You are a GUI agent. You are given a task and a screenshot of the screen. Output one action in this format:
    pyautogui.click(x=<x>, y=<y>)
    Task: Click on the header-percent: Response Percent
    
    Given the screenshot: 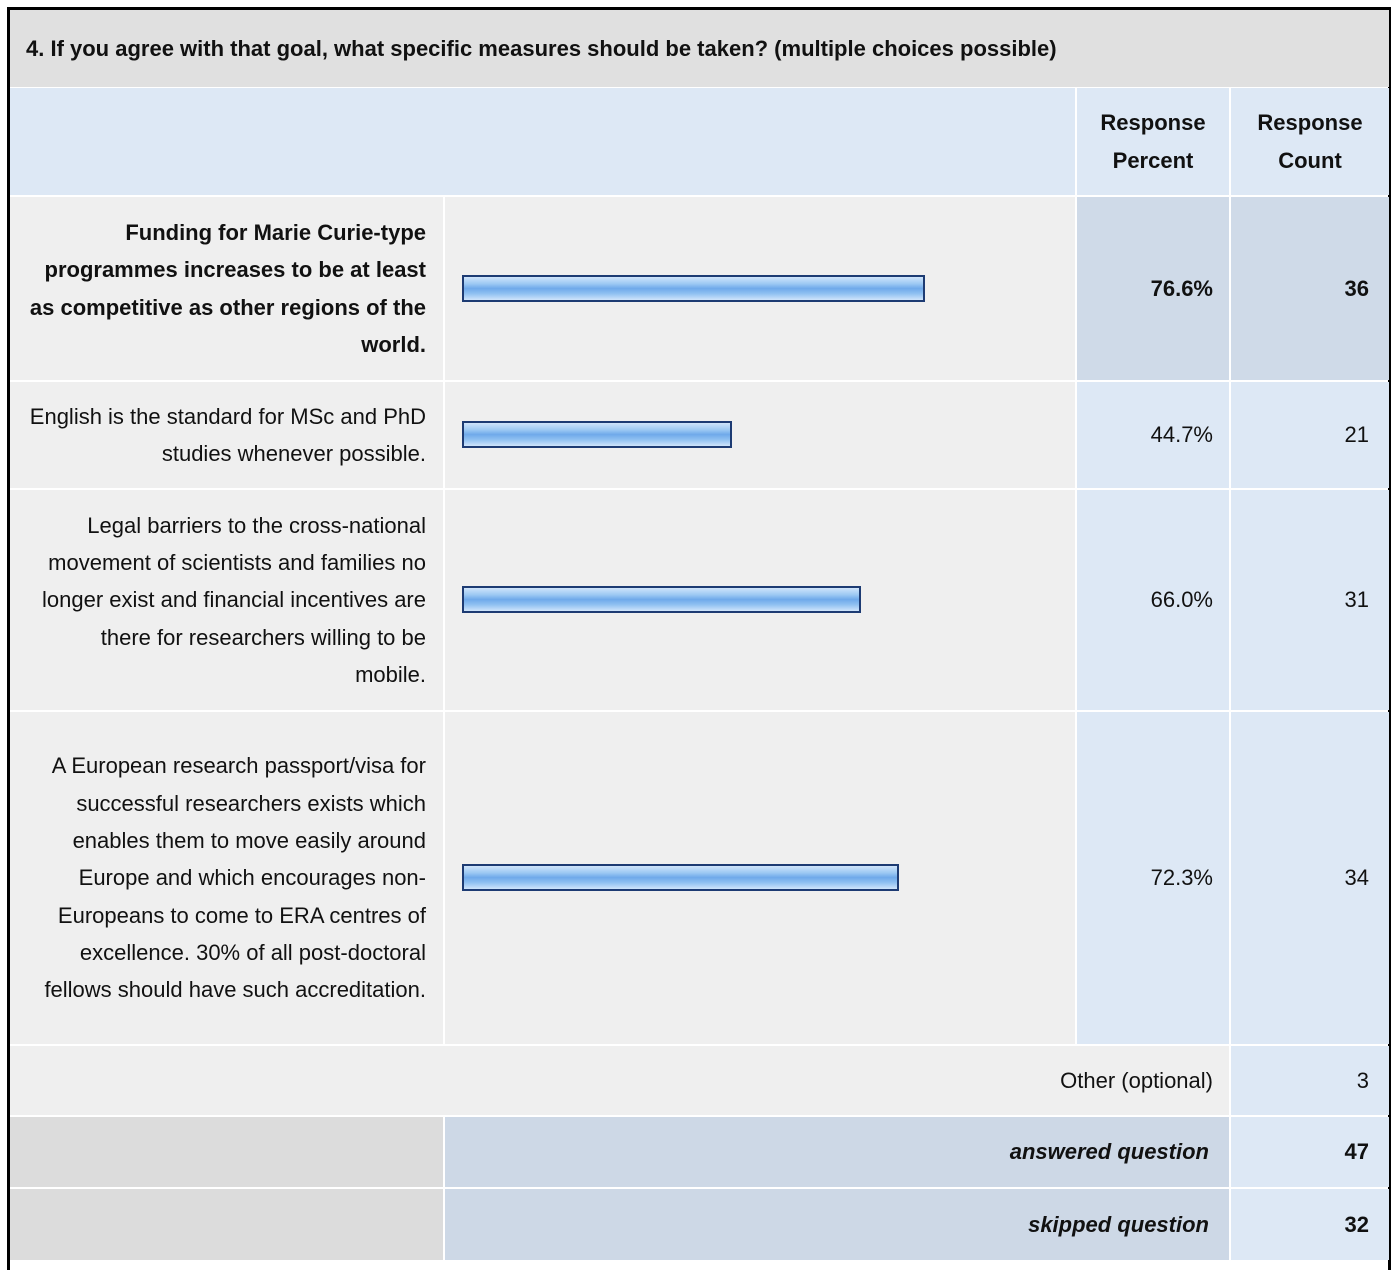 What is the action you would take?
    pyautogui.click(x=1153, y=141)
    